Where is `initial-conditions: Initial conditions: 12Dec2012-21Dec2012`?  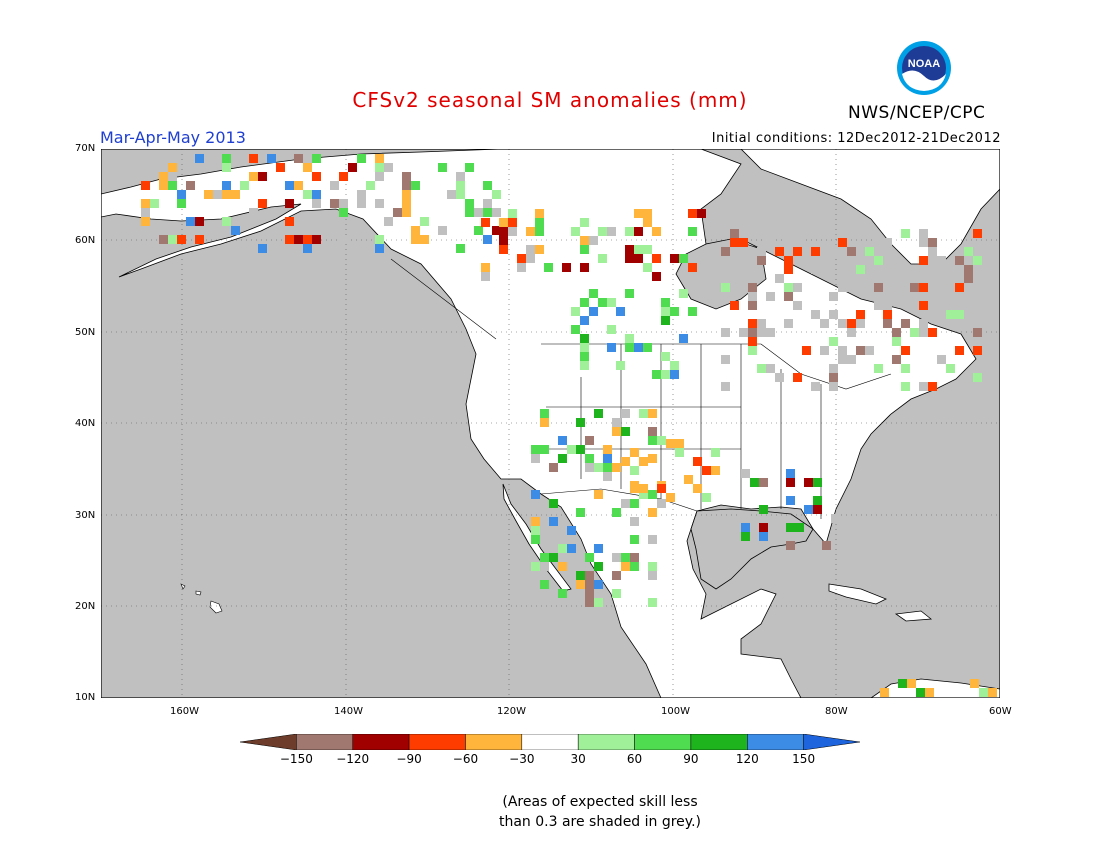 initial-conditions: Initial conditions: 12Dec2012-21Dec2012 is located at coordinates (856, 138).